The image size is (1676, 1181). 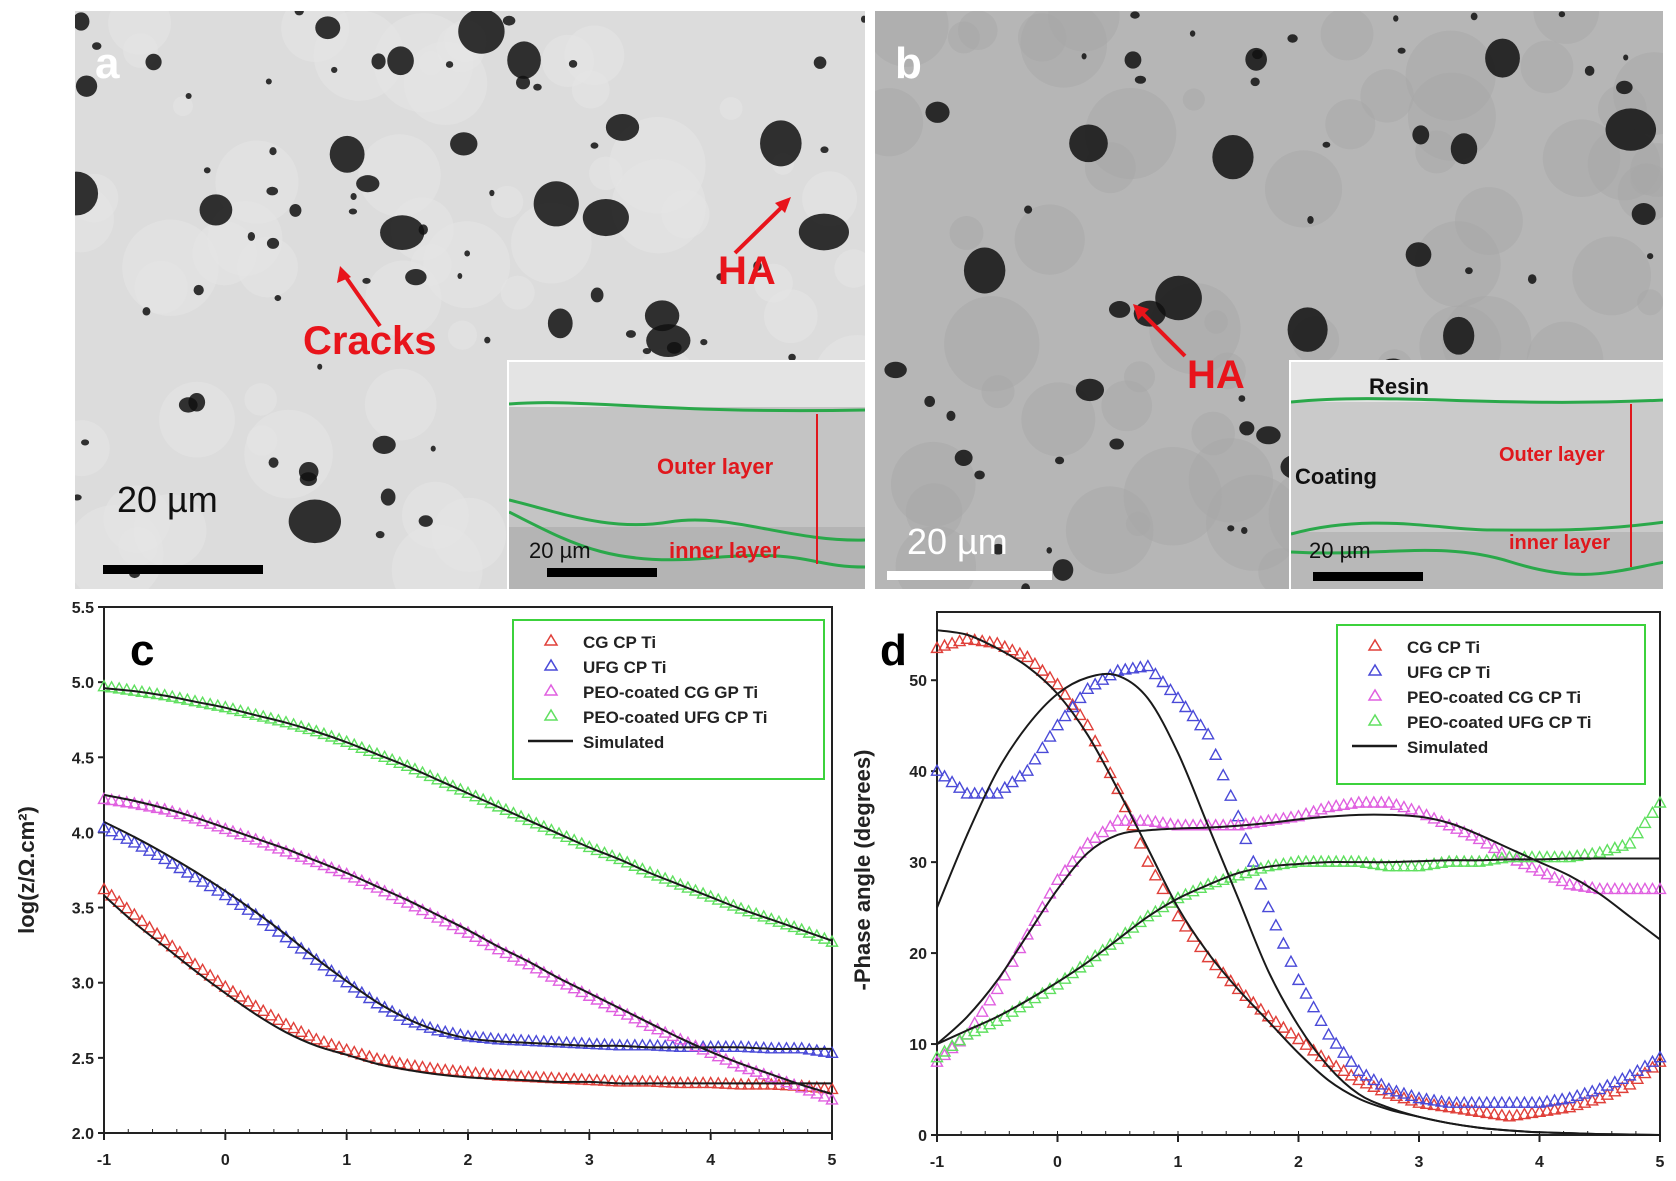 What do you see at coordinates (83, 1134) in the screenshot?
I see `y-tick-label: 2.0` at bounding box center [83, 1134].